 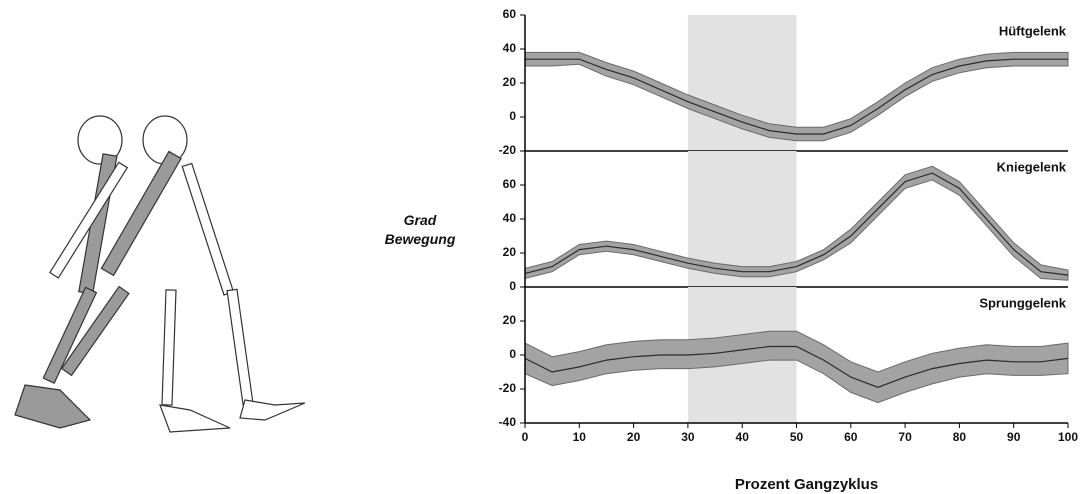 What do you see at coordinates (806, 484) in the screenshot?
I see `x-axis-label: Prozent Gangzyklus` at bounding box center [806, 484].